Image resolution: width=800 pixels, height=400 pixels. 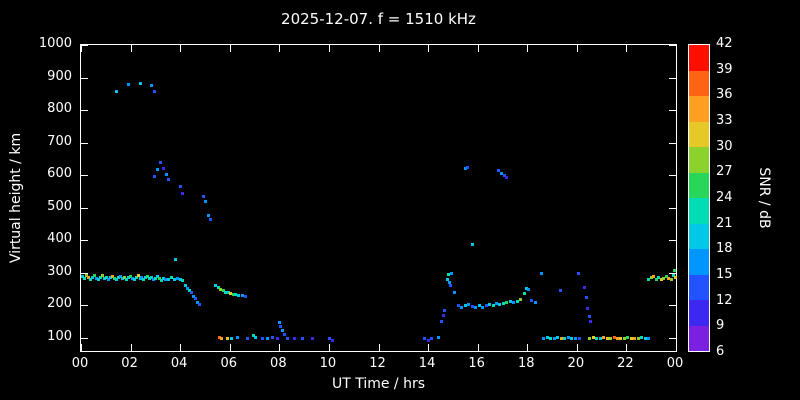 I want to click on x-tick-label: 04, so click(x=179, y=363).